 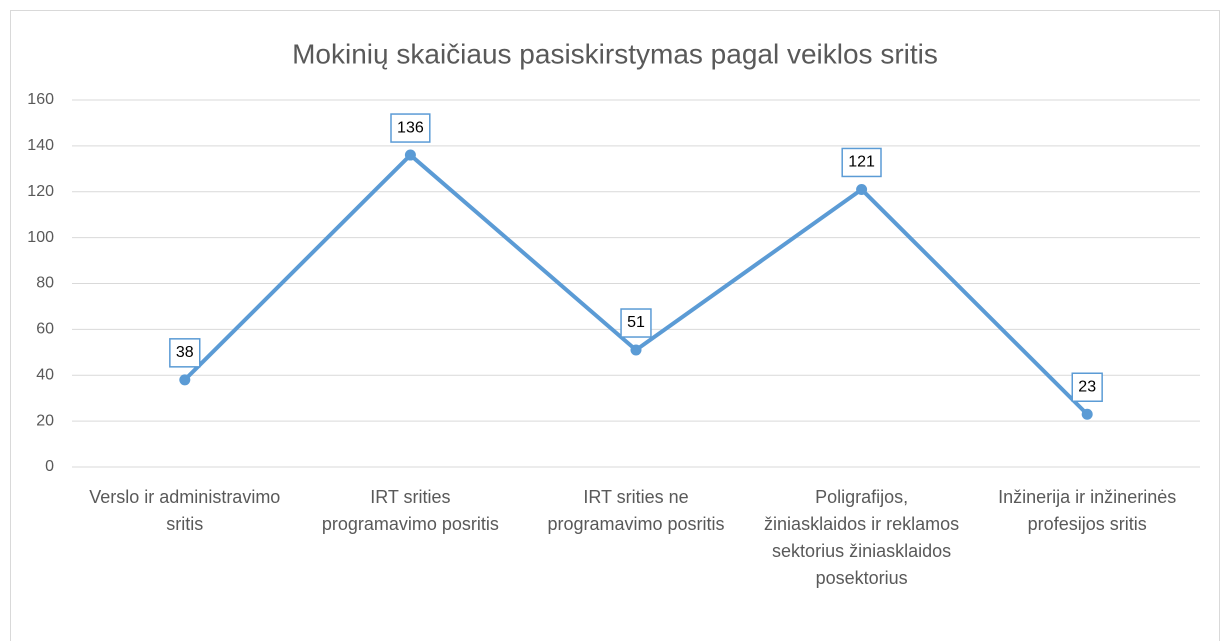 What do you see at coordinates (185, 510) in the screenshot?
I see `x-tick-label: Verslo ir administravimo sritis` at bounding box center [185, 510].